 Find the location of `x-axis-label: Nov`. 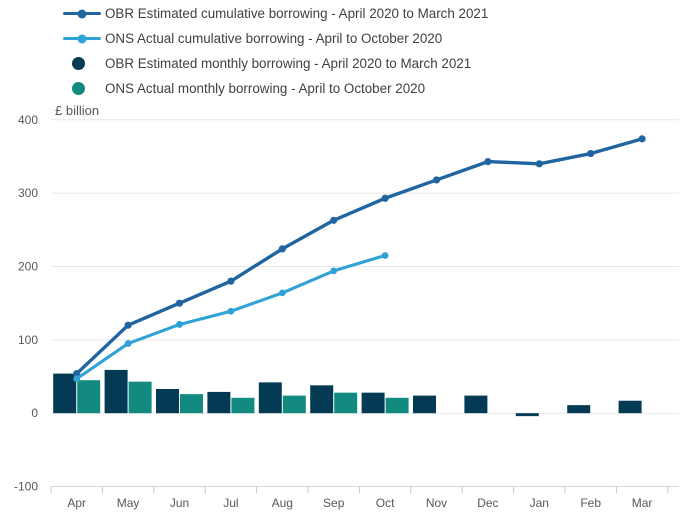

x-axis-label: Nov is located at coordinates (436, 503).